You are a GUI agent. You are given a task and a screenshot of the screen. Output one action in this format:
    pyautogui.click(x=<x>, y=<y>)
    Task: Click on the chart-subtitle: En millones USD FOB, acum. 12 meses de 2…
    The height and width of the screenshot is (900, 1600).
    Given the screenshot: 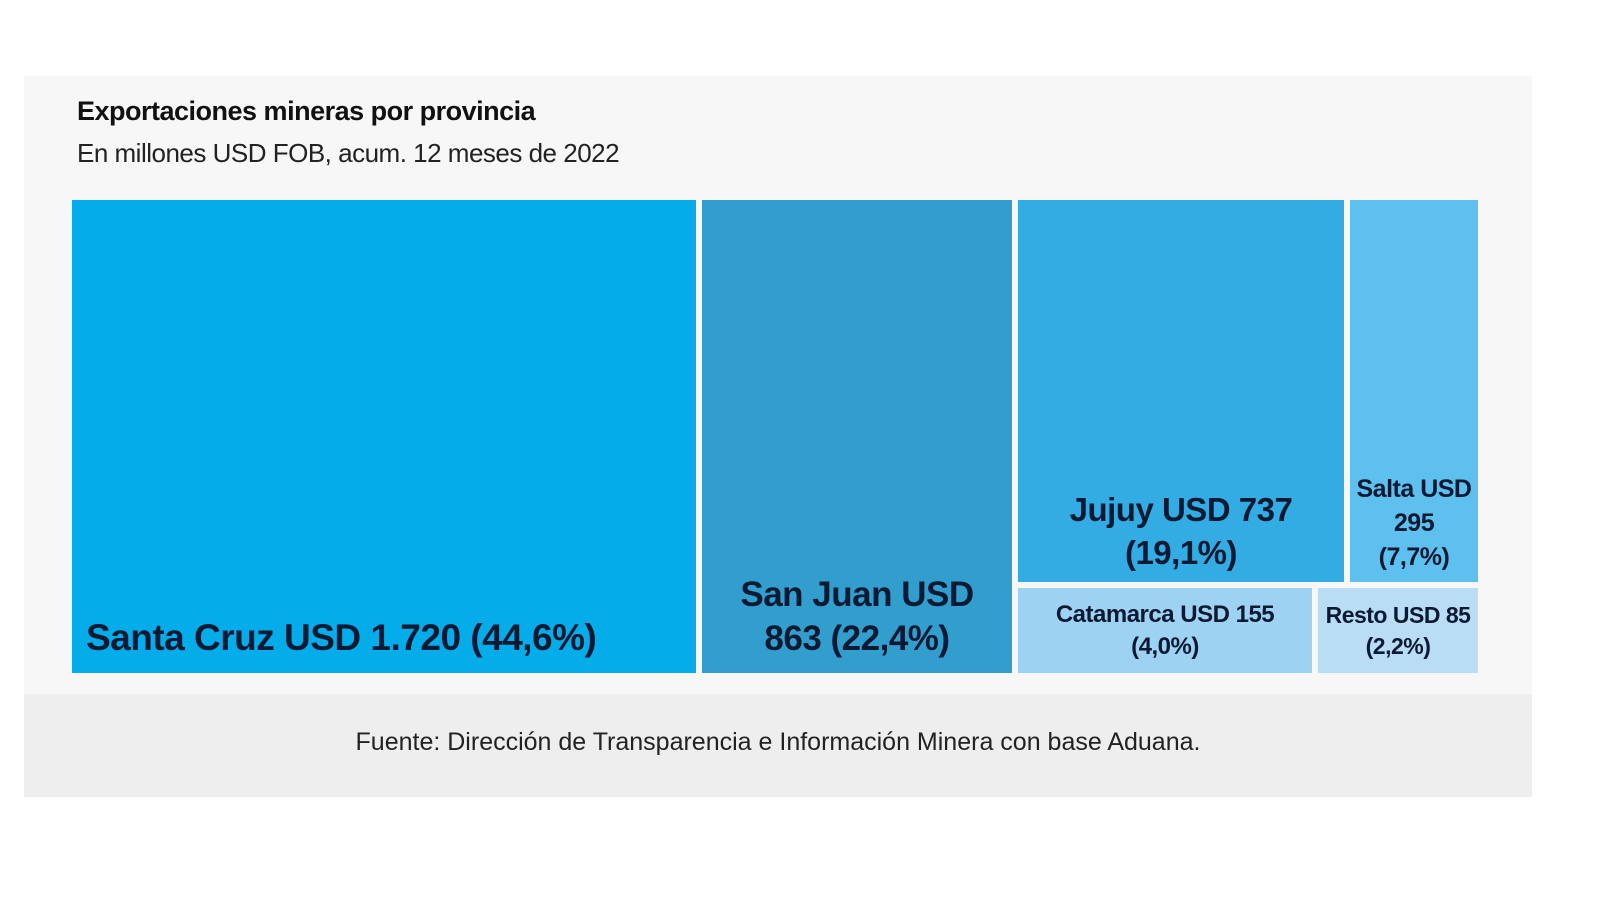 What is the action you would take?
    pyautogui.click(x=348, y=153)
    